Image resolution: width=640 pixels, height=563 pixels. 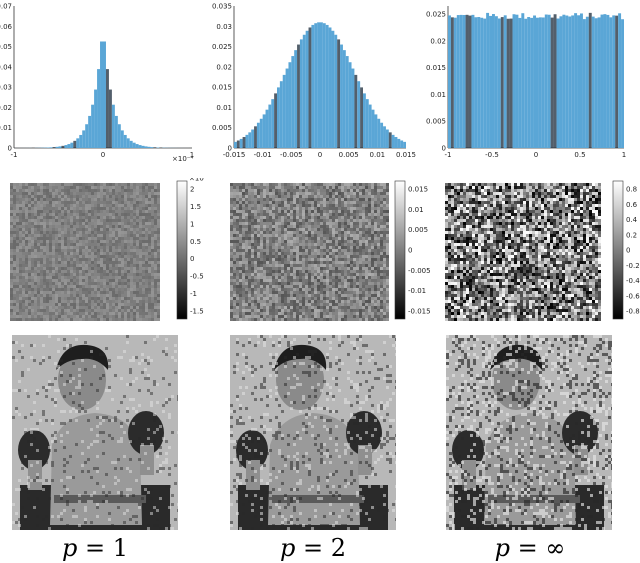 What do you see at coordinates (444, 149) in the screenshot?
I see `y-tick-label: 0` at bounding box center [444, 149].